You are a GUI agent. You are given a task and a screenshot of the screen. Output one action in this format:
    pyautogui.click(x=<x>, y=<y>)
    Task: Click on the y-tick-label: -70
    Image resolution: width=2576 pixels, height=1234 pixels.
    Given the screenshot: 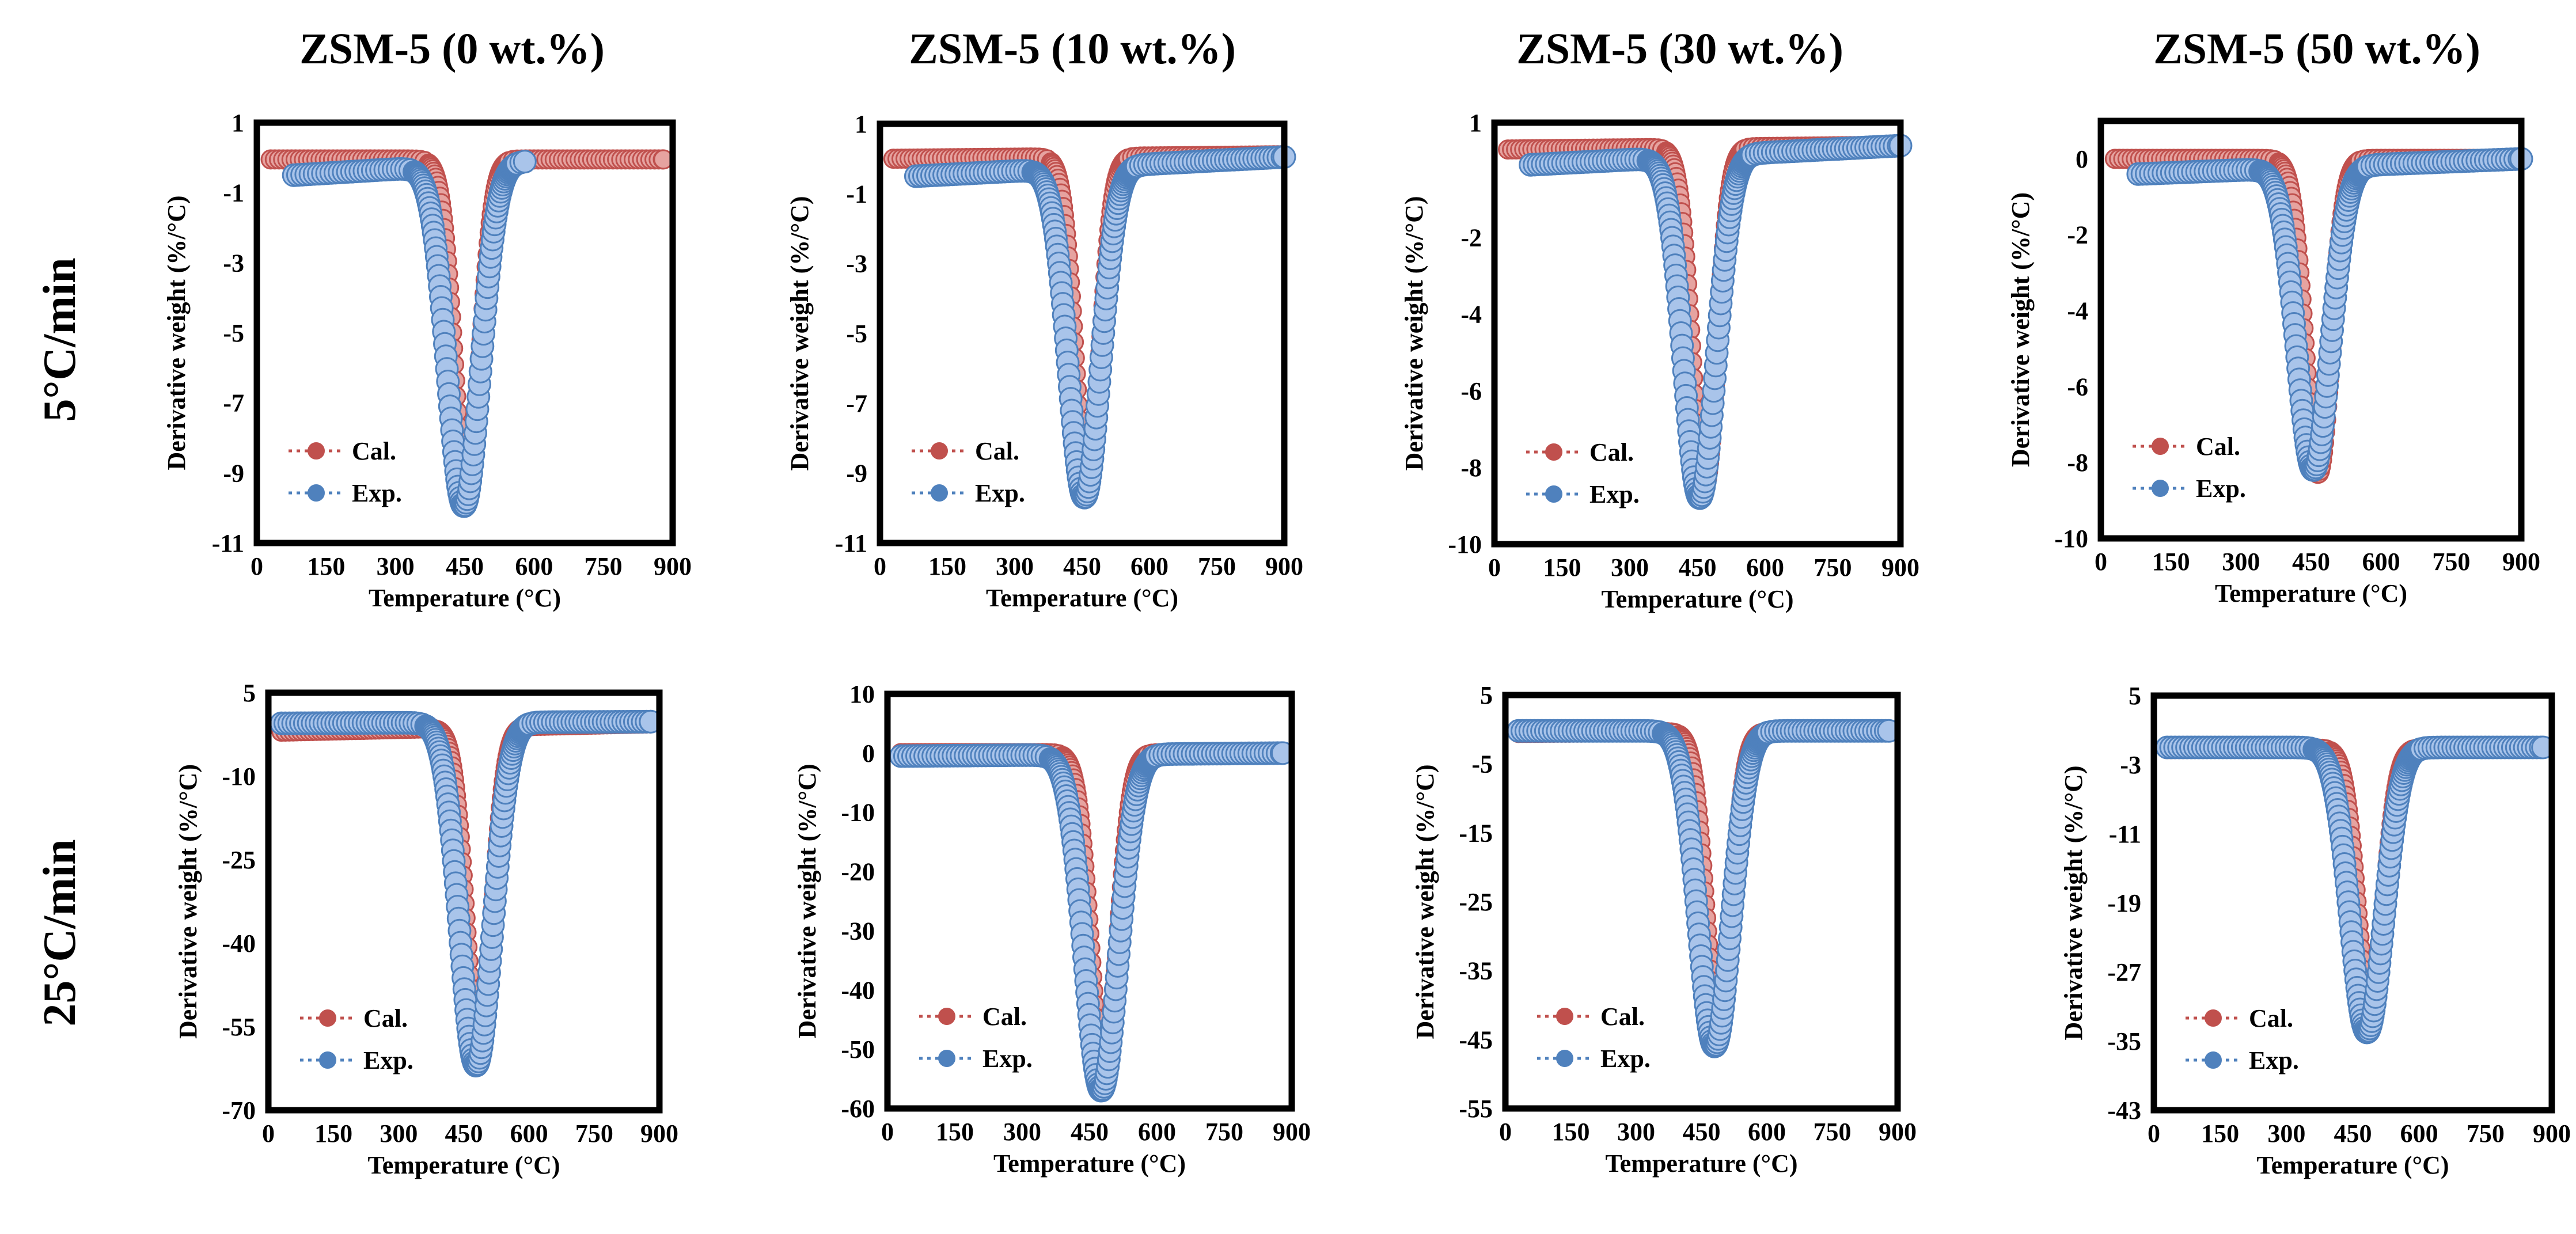 What is the action you would take?
    pyautogui.click(x=239, y=1110)
    